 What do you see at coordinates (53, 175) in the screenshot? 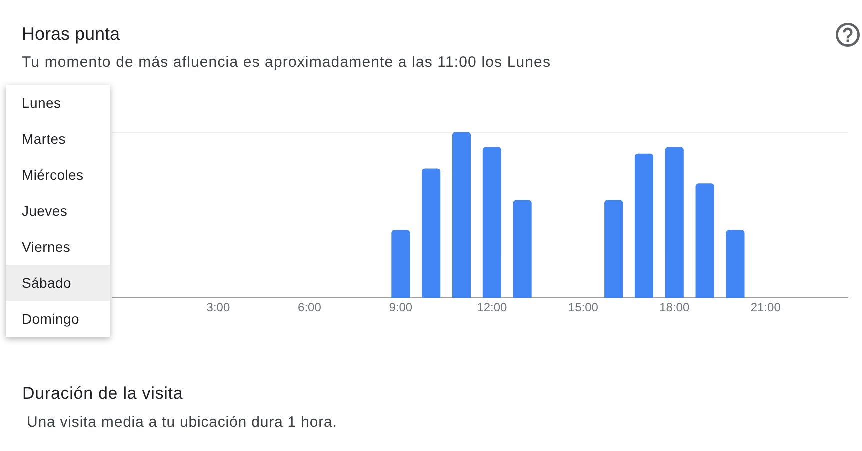
I see `text: Miércoles` at bounding box center [53, 175].